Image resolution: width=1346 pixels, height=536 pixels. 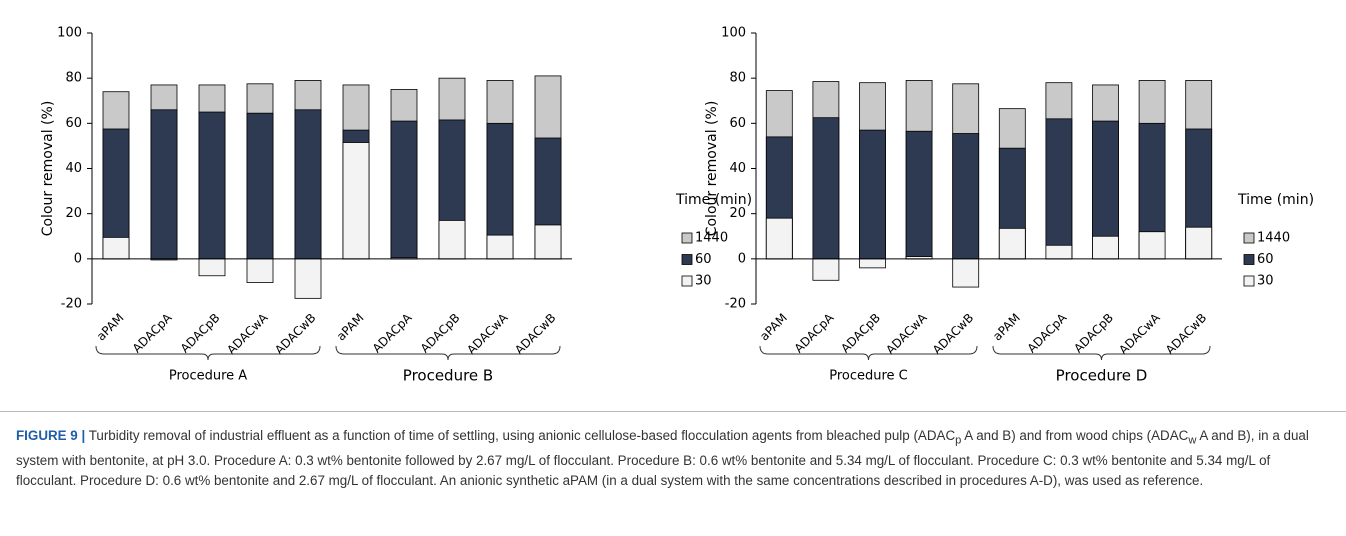 What do you see at coordinates (1075, 435) in the screenshot?
I see `caption-text: A and B) and from wood chips (ADAC` at bounding box center [1075, 435].